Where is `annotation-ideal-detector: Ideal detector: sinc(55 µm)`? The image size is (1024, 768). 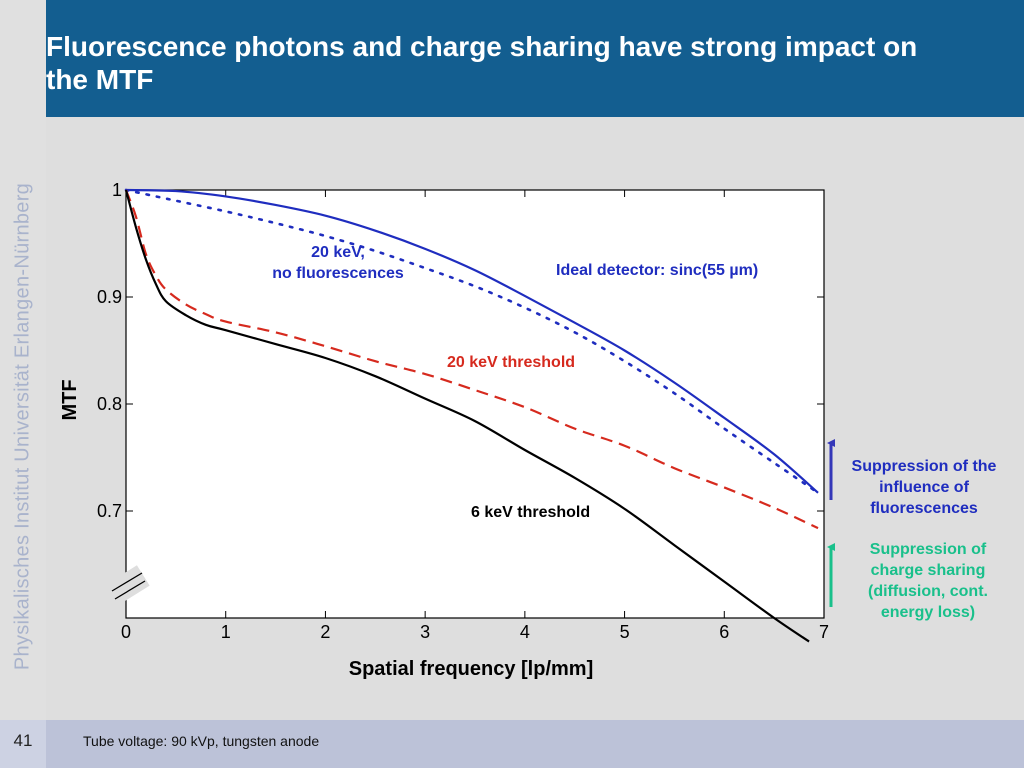 annotation-ideal-detector: Ideal detector: sinc(55 µm) is located at coordinates (657, 270).